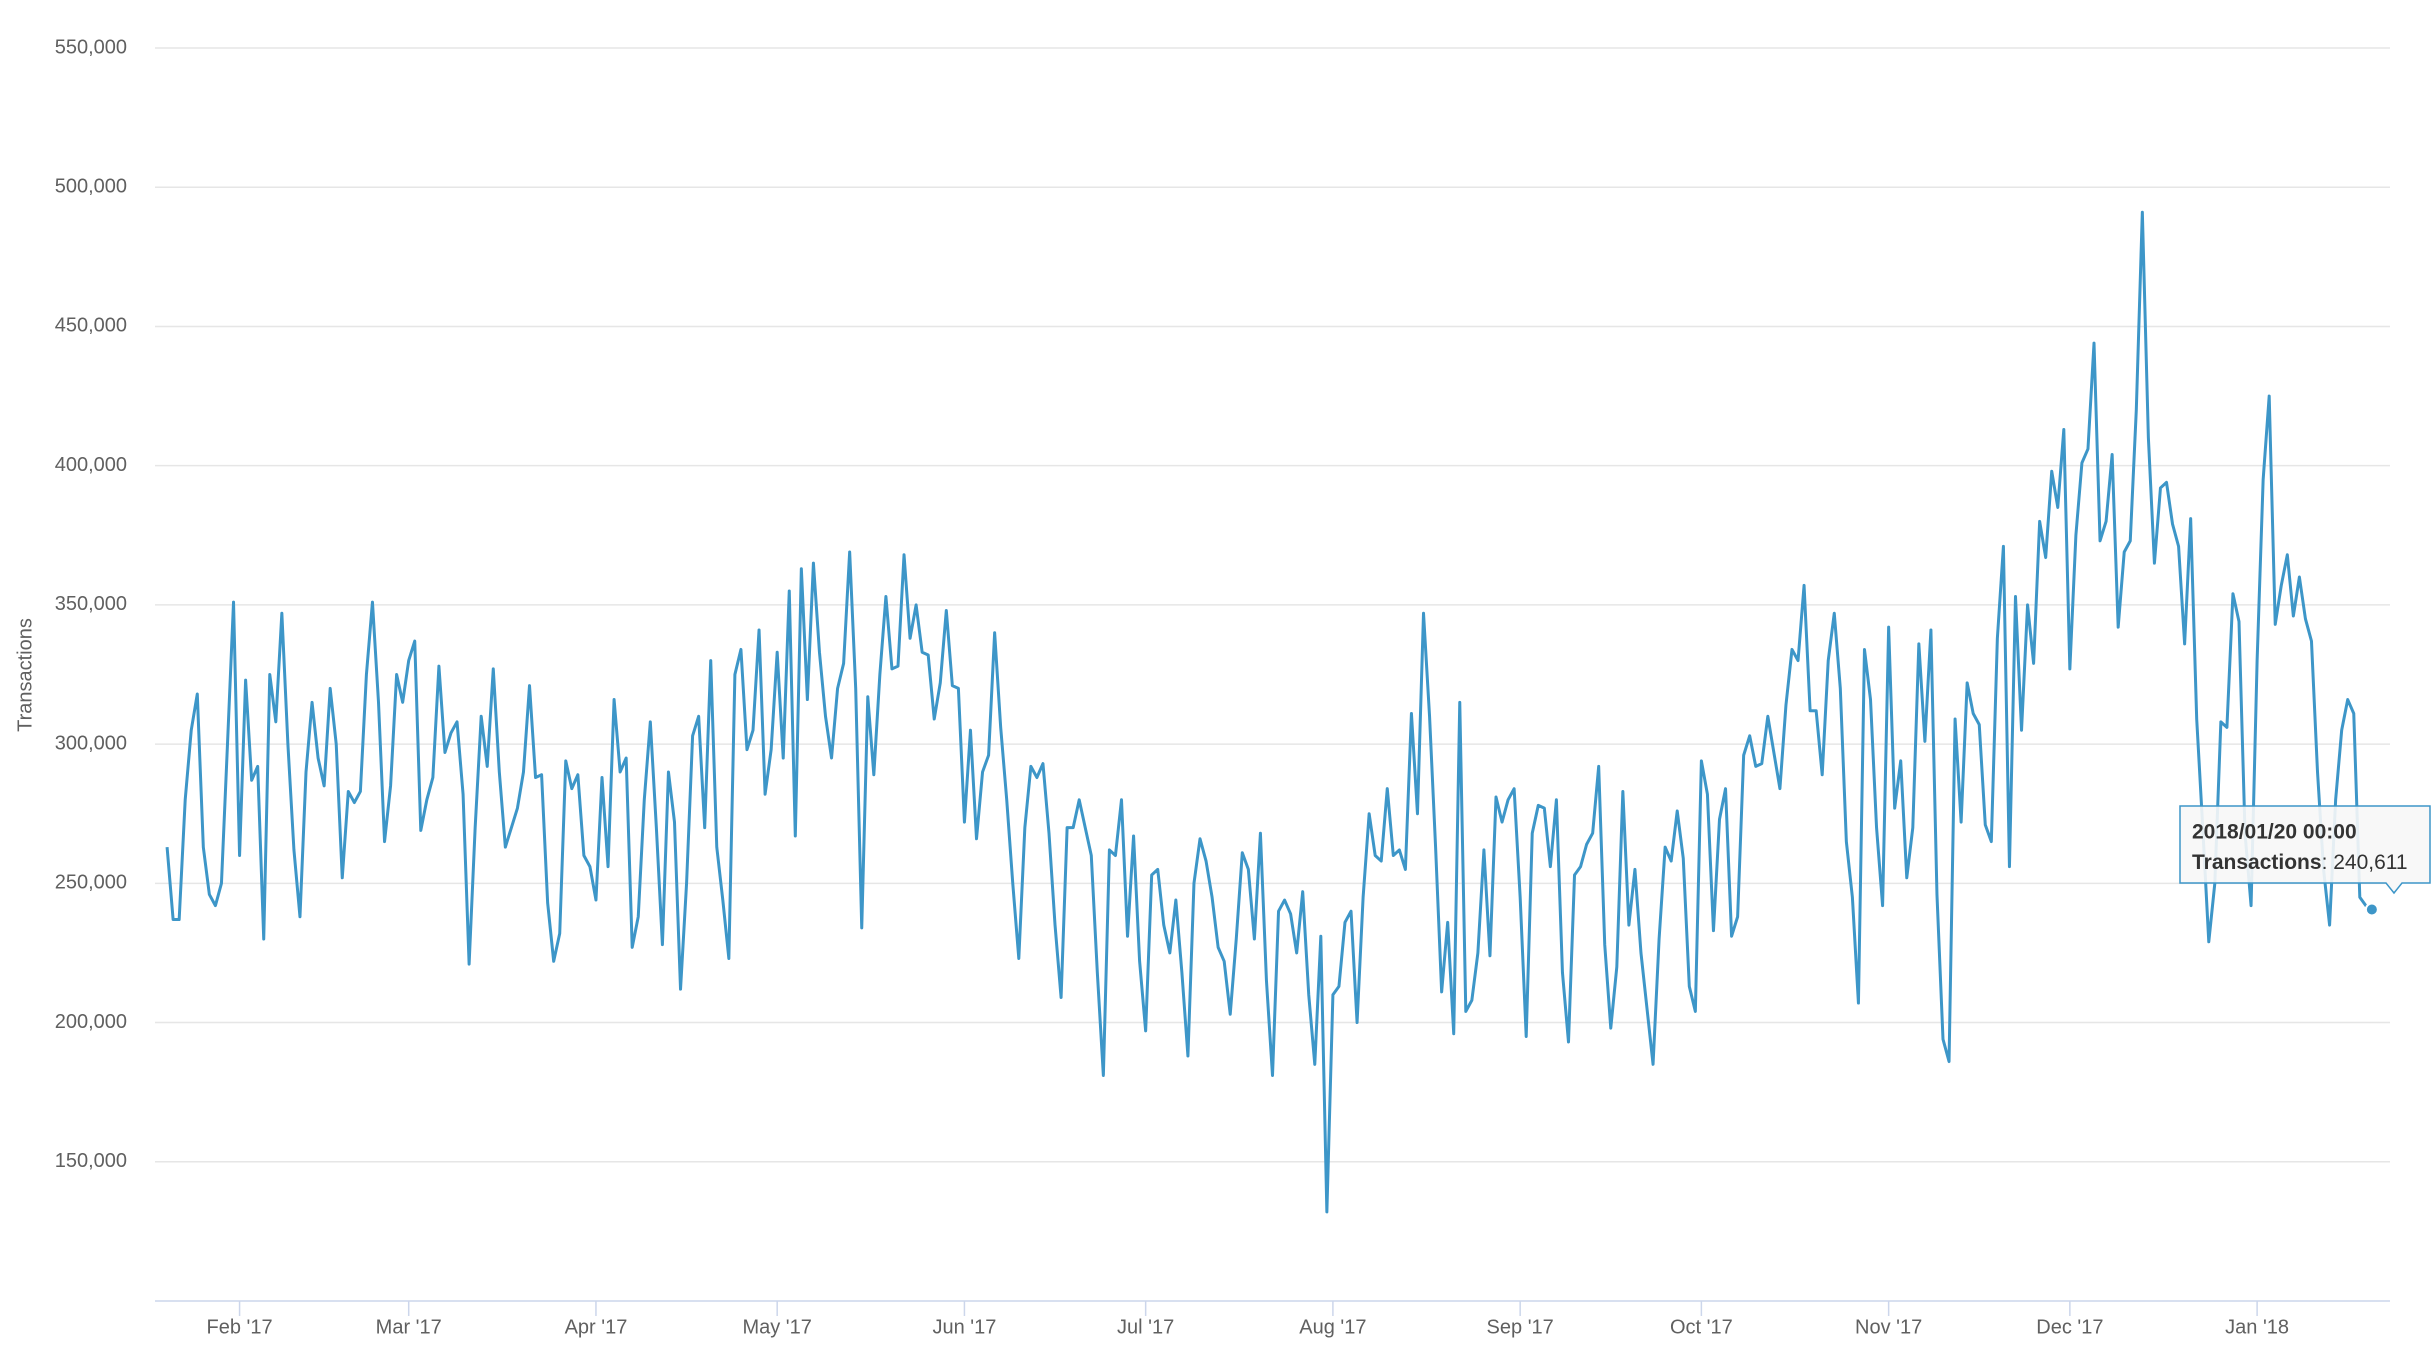  Describe the element at coordinates (1701, 1327) in the screenshot. I see `x-tick-label: Oct '17` at that location.